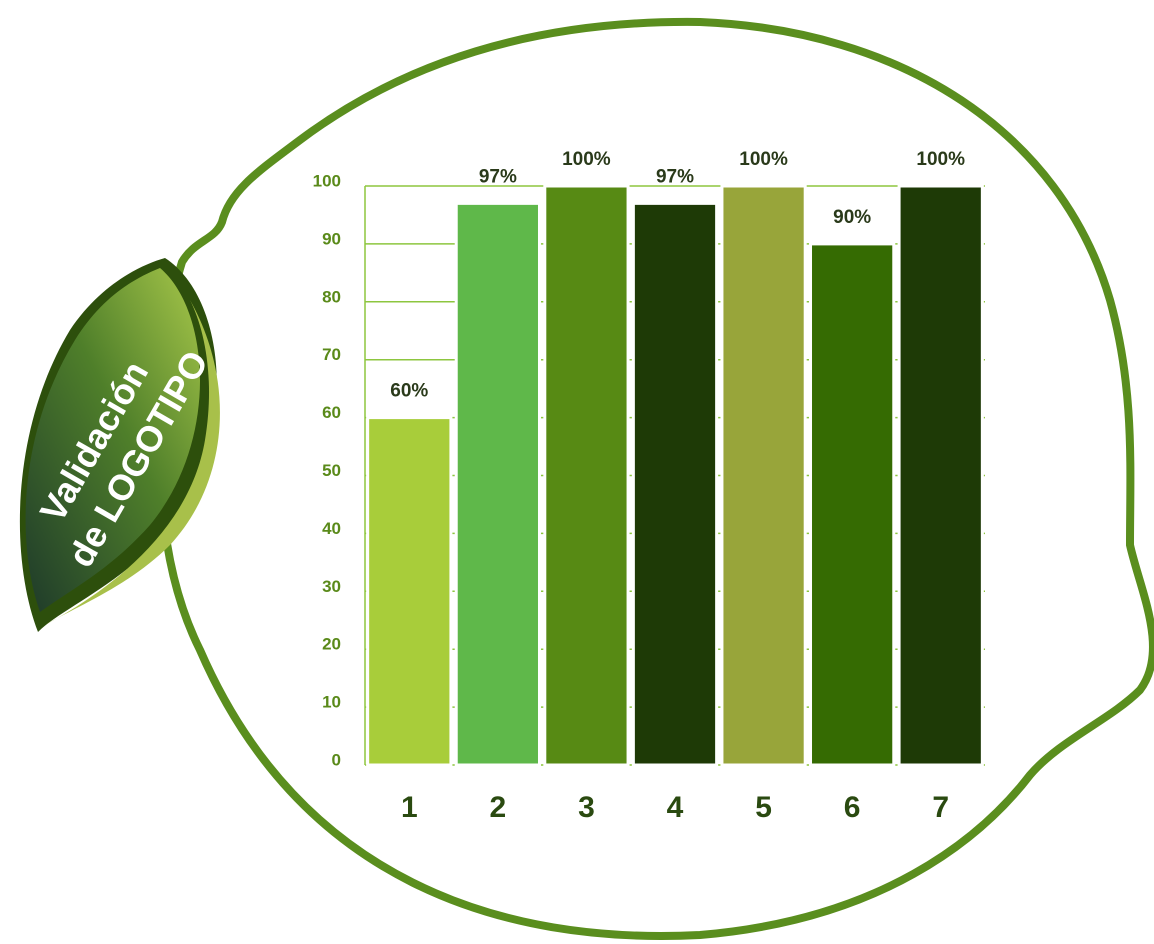 This screenshot has height=944, width=1154. I want to click on leaf, so click(112, 440).